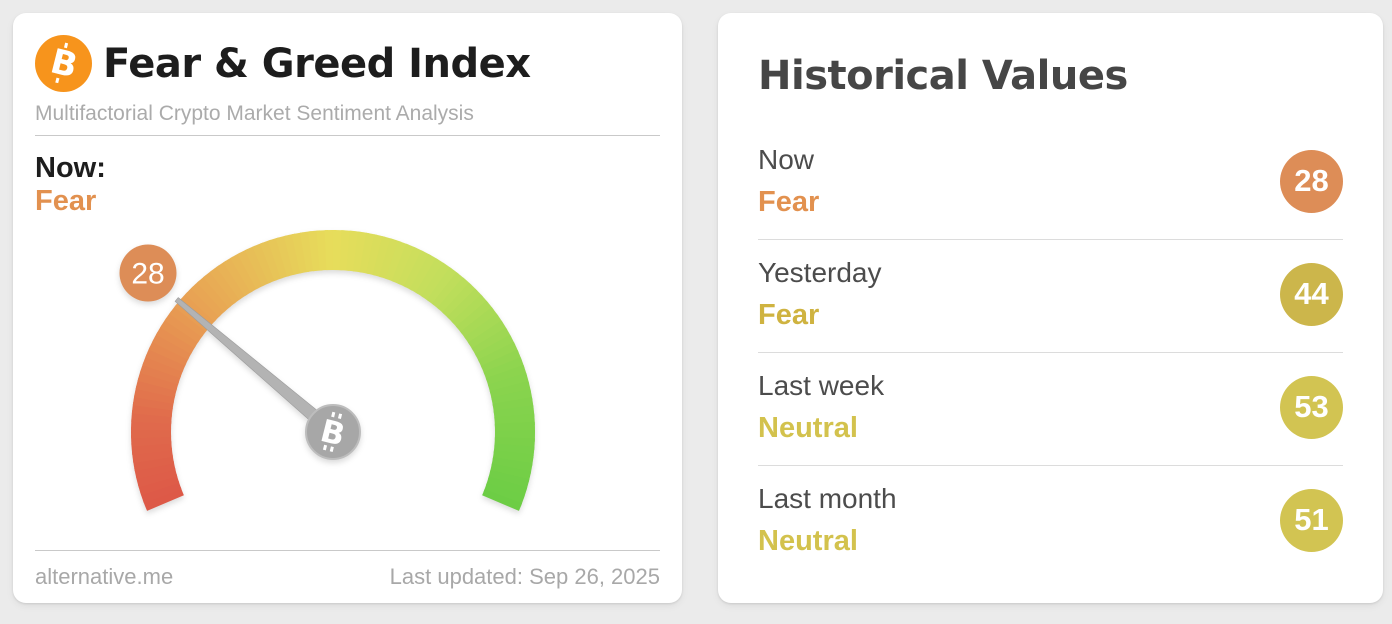  I want to click on history-value-badge: 53, so click(1311, 407).